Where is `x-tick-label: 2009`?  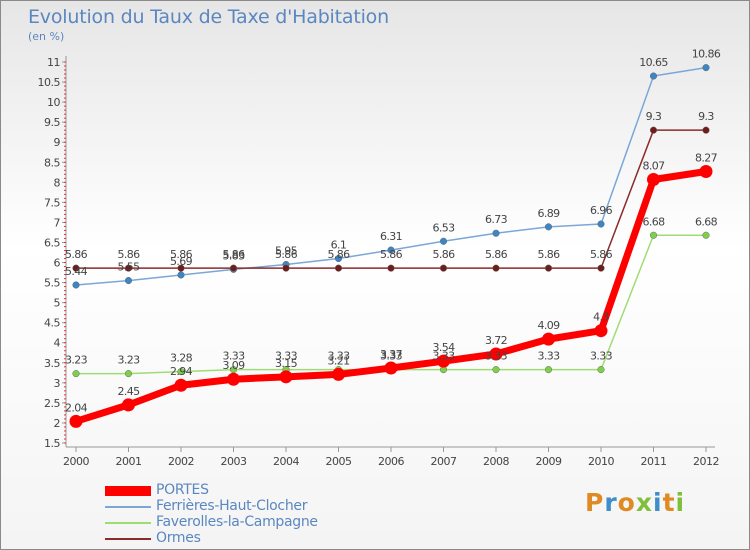
x-tick-label: 2009 is located at coordinates (549, 461).